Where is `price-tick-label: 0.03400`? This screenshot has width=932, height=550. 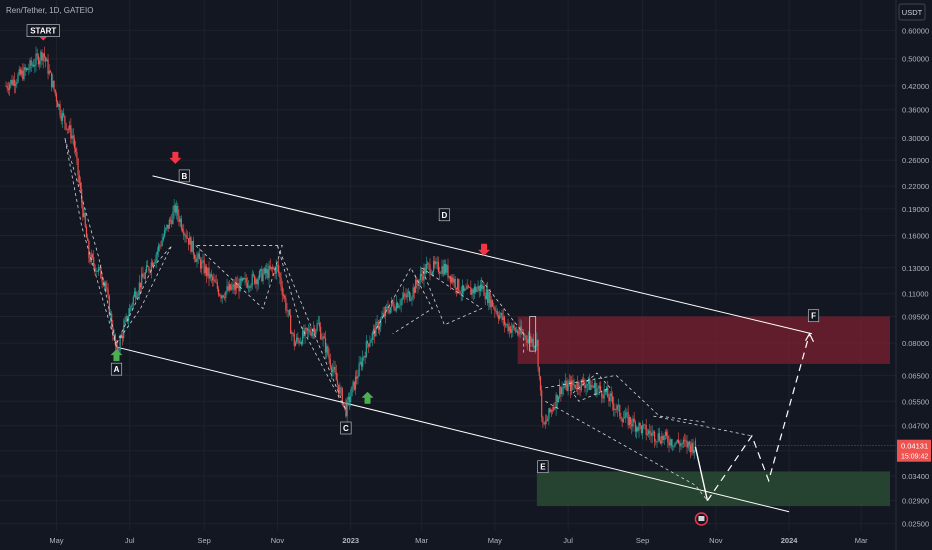 price-tick-label: 0.03400 is located at coordinates (915, 476).